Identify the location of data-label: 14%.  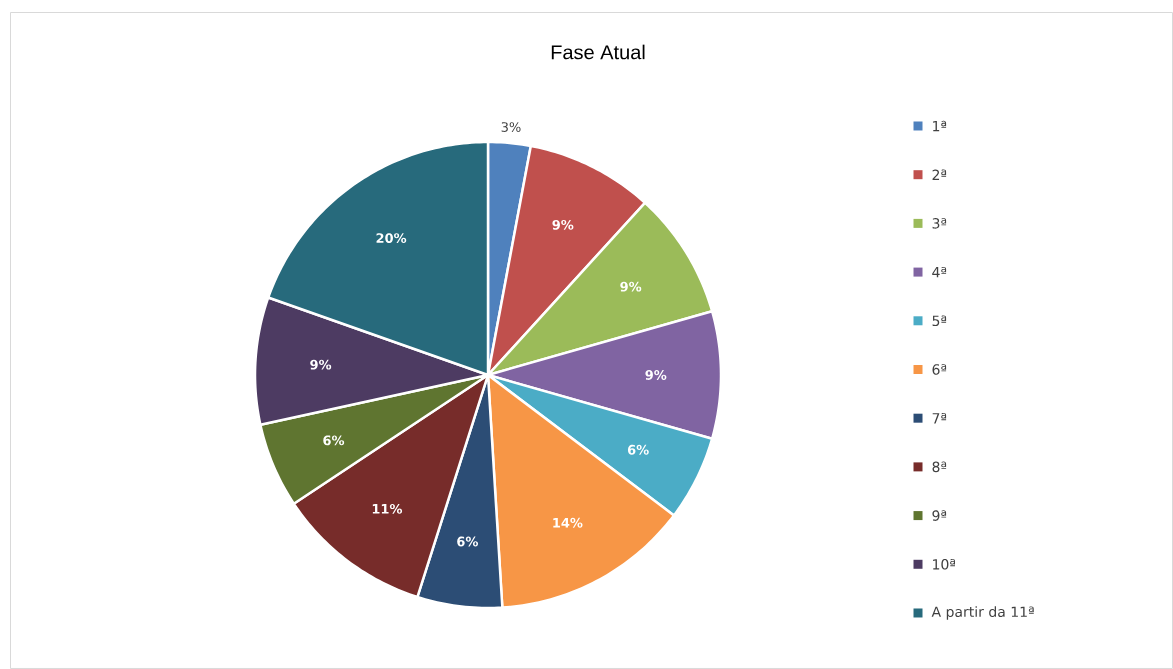
(568, 522).